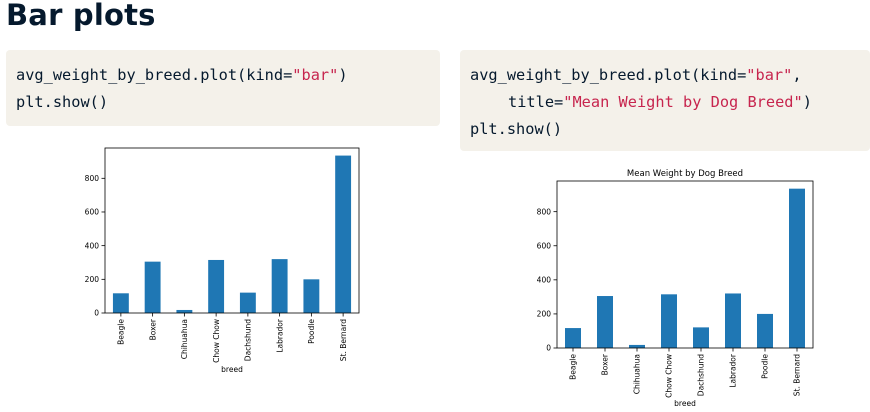  I want to click on code-line: avg_weight_by_breed.plot(kind="bar"), so click(228, 75).